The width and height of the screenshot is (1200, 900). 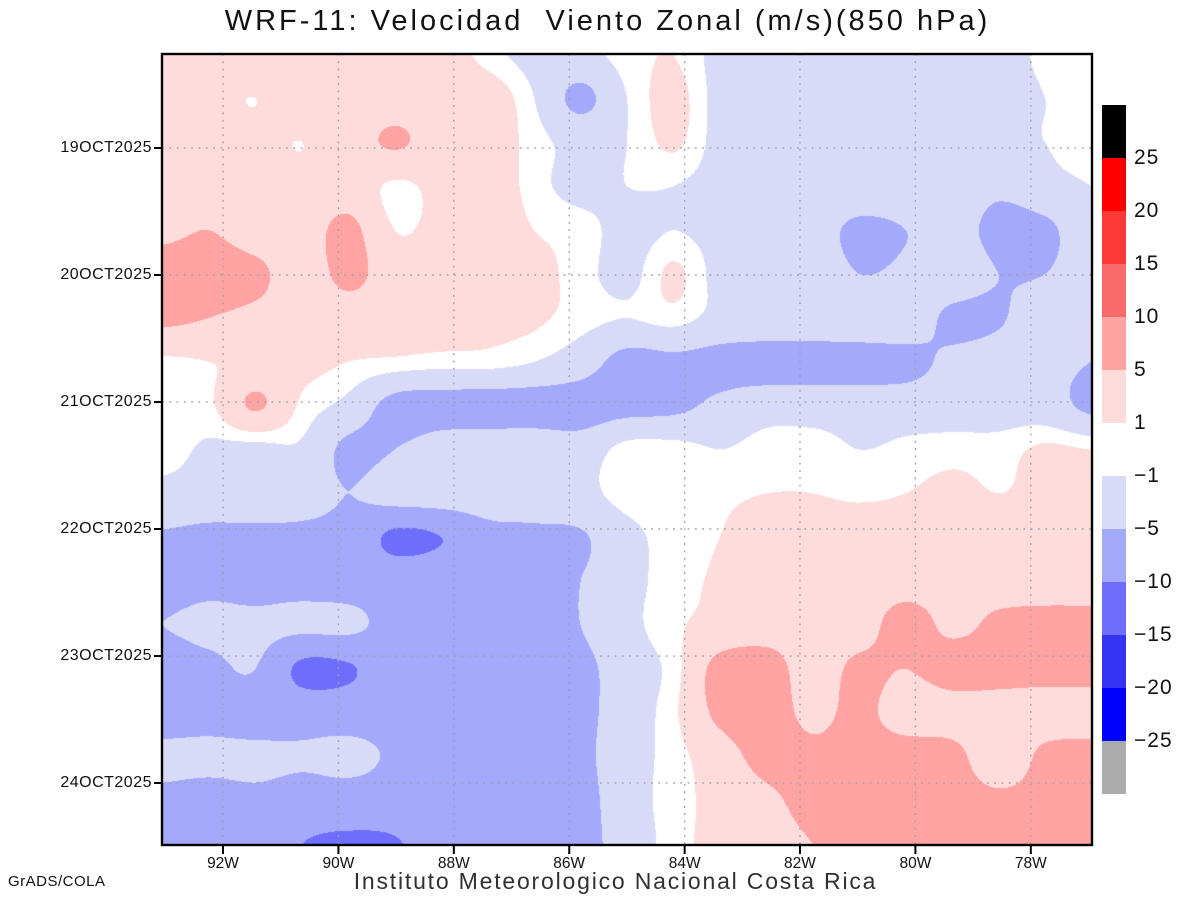 I want to click on y-tick-label: 21OCT2025, so click(x=106, y=402).